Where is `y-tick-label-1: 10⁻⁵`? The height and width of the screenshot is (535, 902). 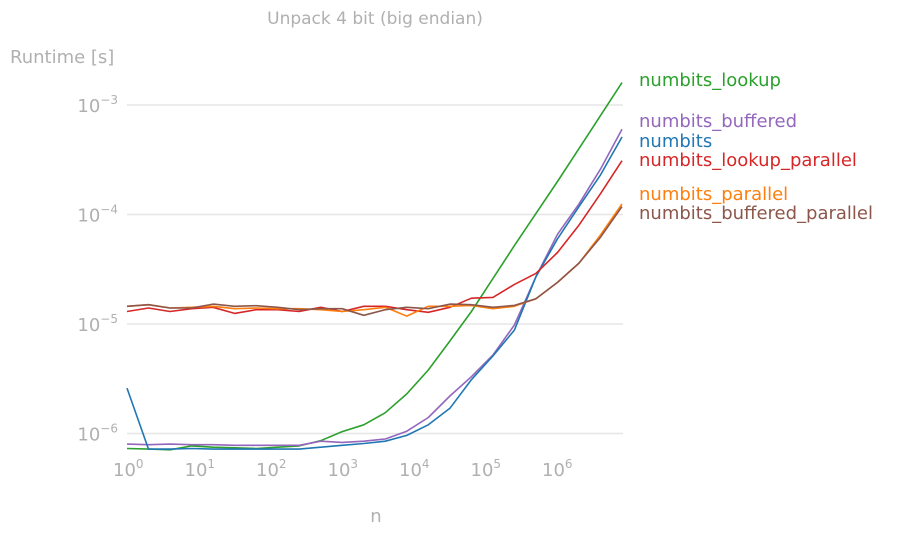
y-tick-label-1: 10⁻⁵ is located at coordinates (97, 324).